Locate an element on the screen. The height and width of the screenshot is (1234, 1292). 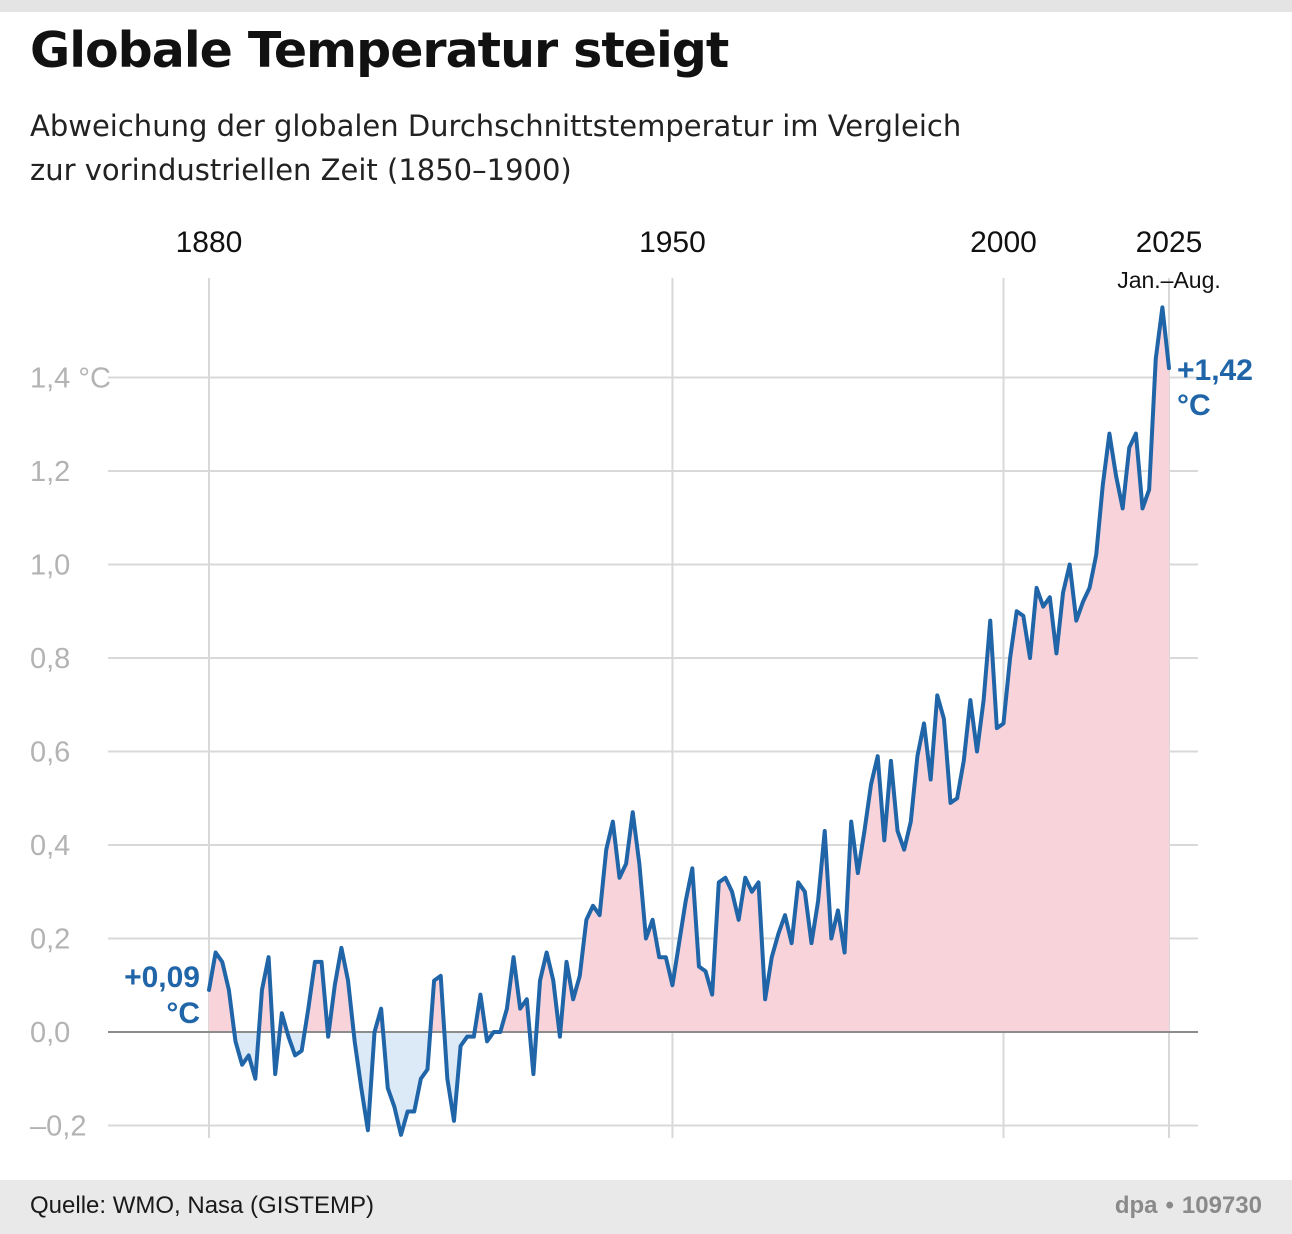
y-tick-label-1: 1,2 is located at coordinates (50, 472).